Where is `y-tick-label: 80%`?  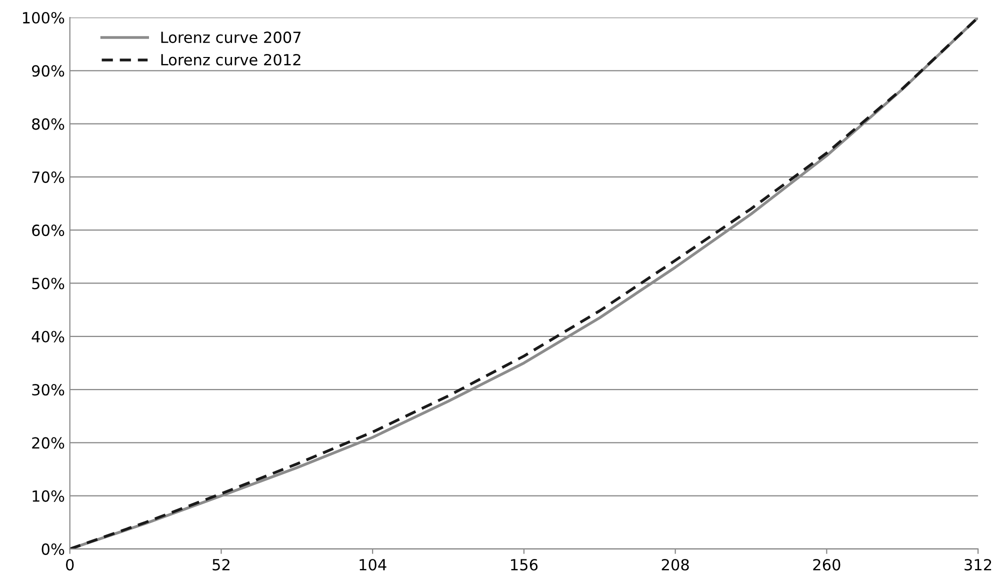
y-tick-label: 80% is located at coordinates (48, 124).